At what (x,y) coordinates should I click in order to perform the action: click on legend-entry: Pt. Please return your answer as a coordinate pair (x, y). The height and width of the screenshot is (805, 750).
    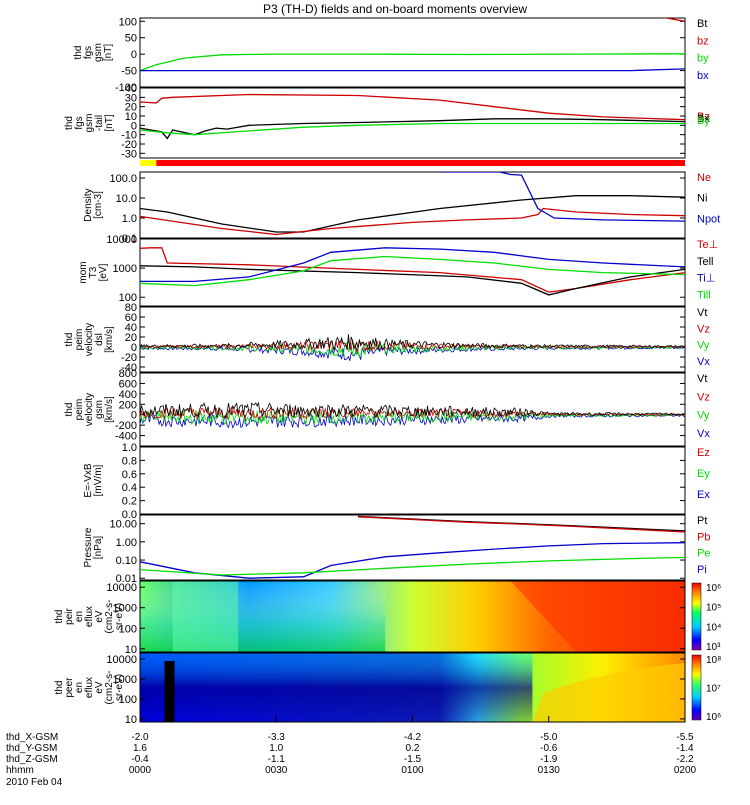
    Looking at the image, I should click on (702, 521).